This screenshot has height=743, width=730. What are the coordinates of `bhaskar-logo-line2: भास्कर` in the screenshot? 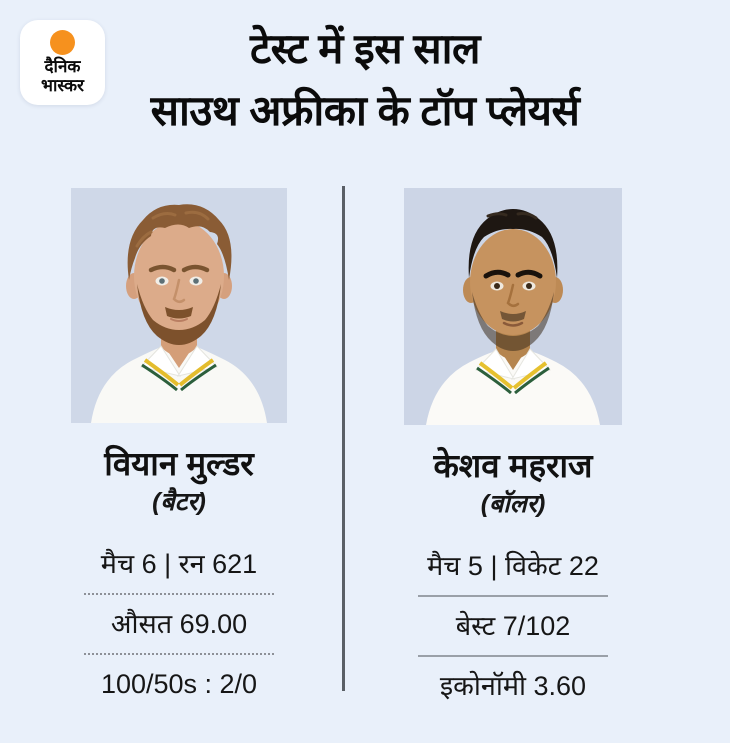 It's located at (62, 85).